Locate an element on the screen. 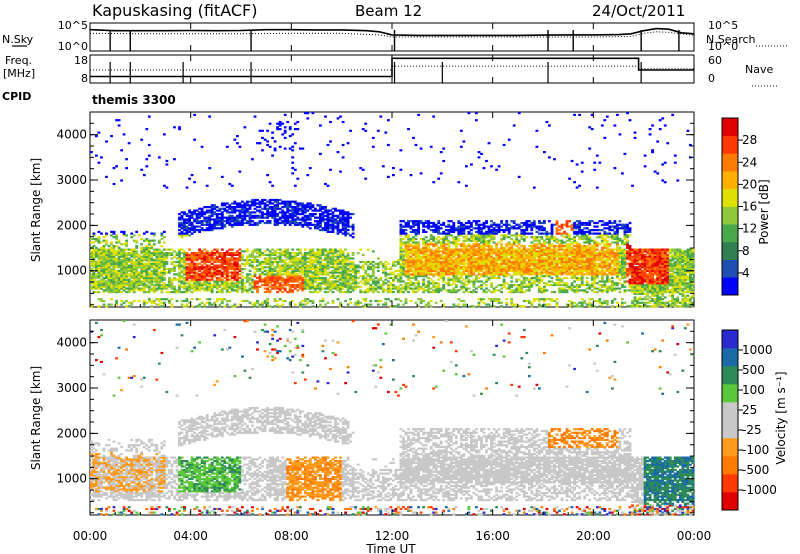 The width and height of the screenshot is (800, 554). nsky-label: N.Sky is located at coordinates (18, 39).